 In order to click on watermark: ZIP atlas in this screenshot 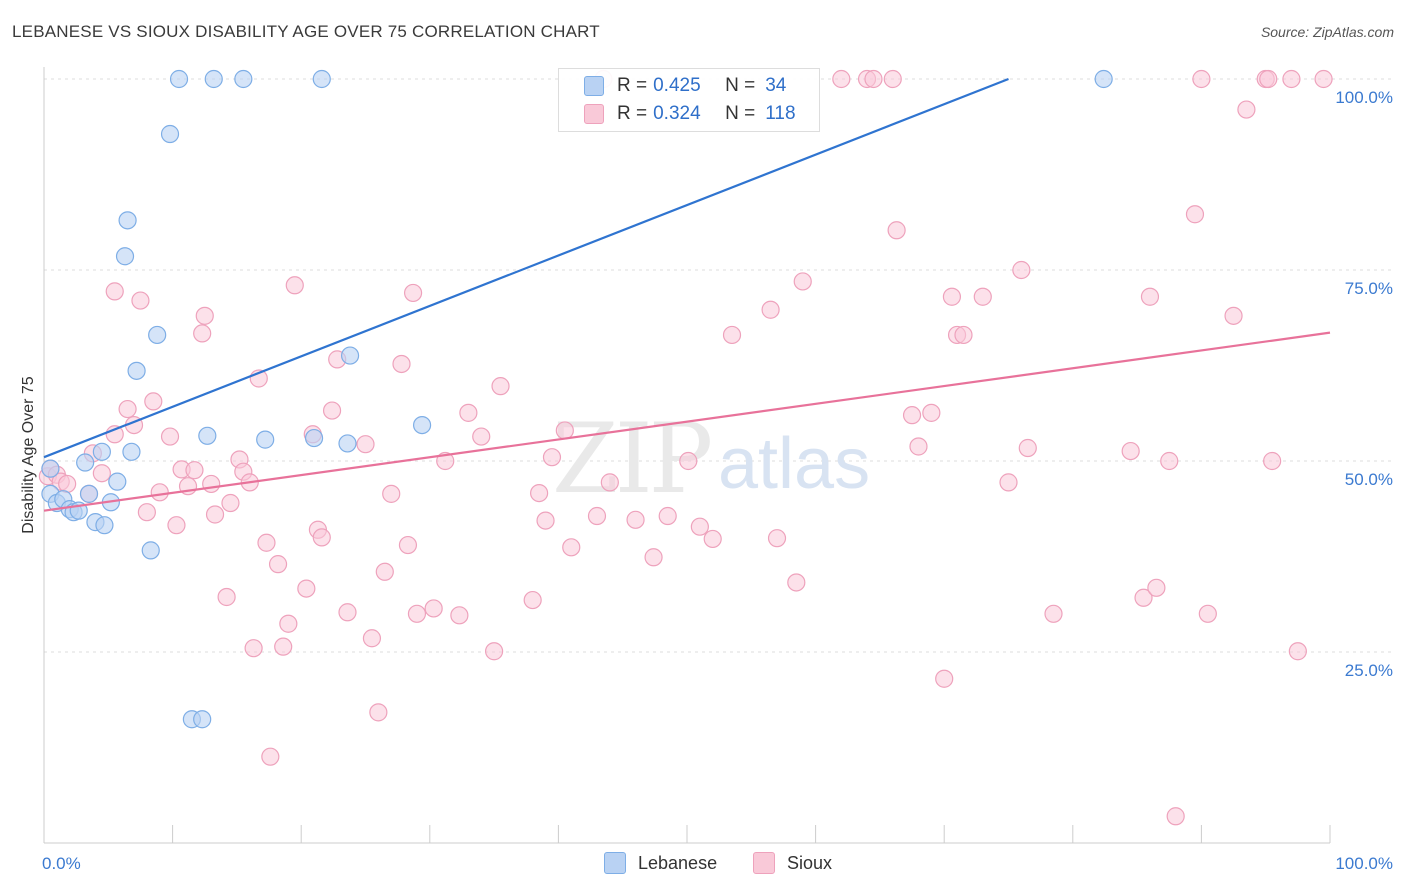, I will do `click(711, 459)`.